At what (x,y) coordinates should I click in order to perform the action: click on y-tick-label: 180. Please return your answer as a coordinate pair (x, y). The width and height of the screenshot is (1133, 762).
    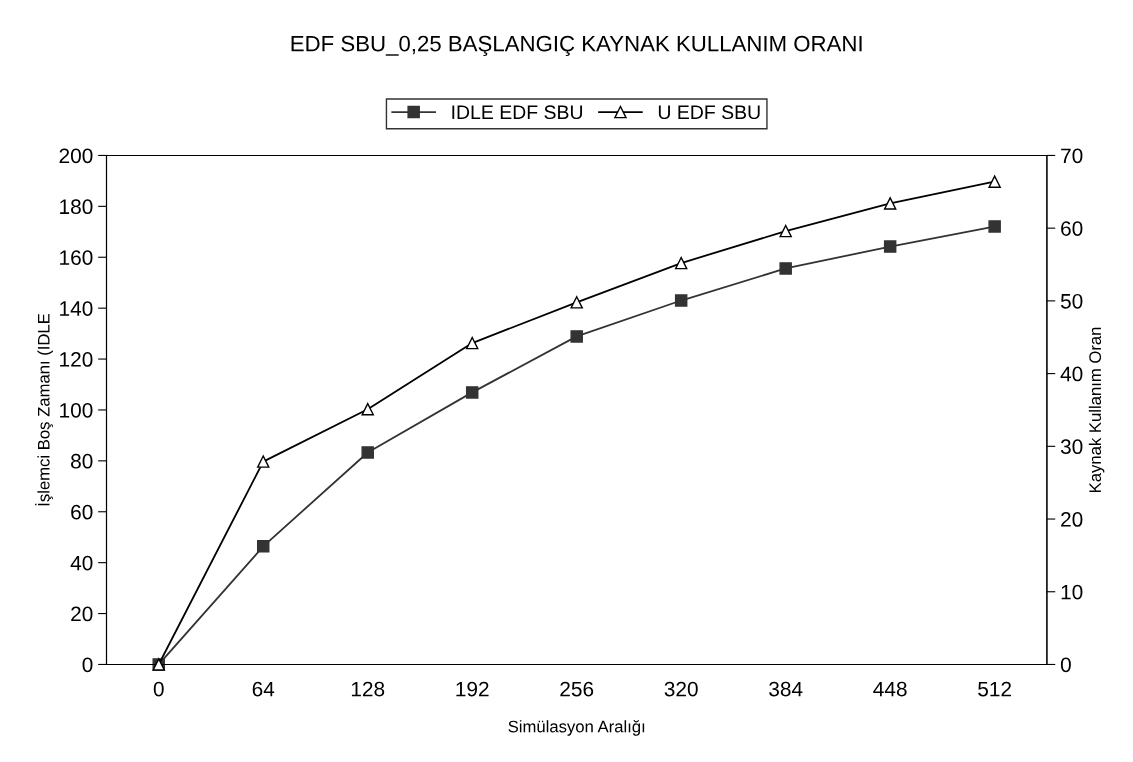
    Looking at the image, I should click on (76, 207).